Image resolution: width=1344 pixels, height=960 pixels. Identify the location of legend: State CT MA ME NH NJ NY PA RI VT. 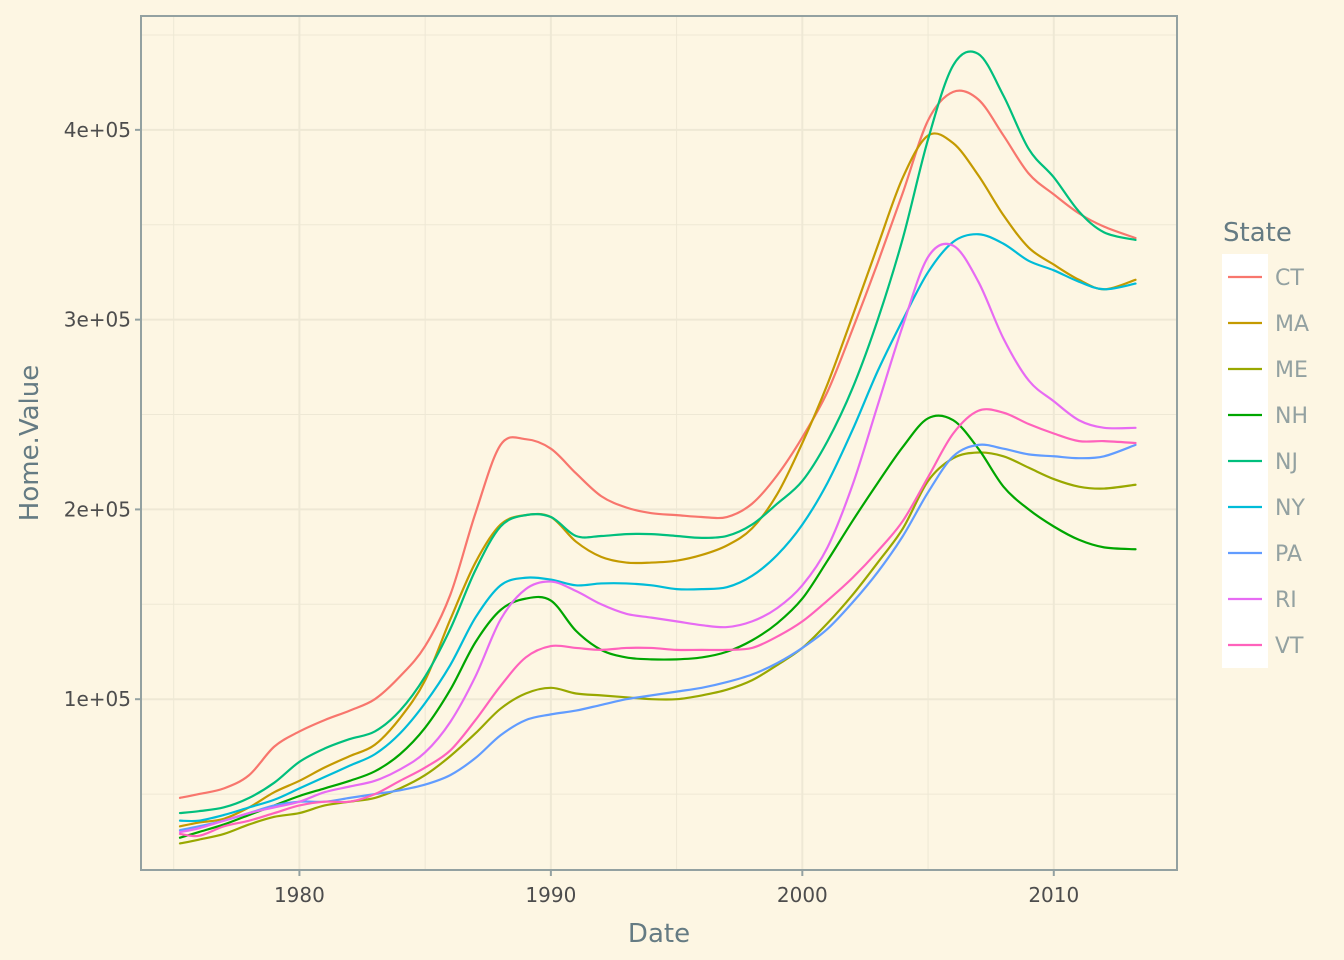
(1265, 443).